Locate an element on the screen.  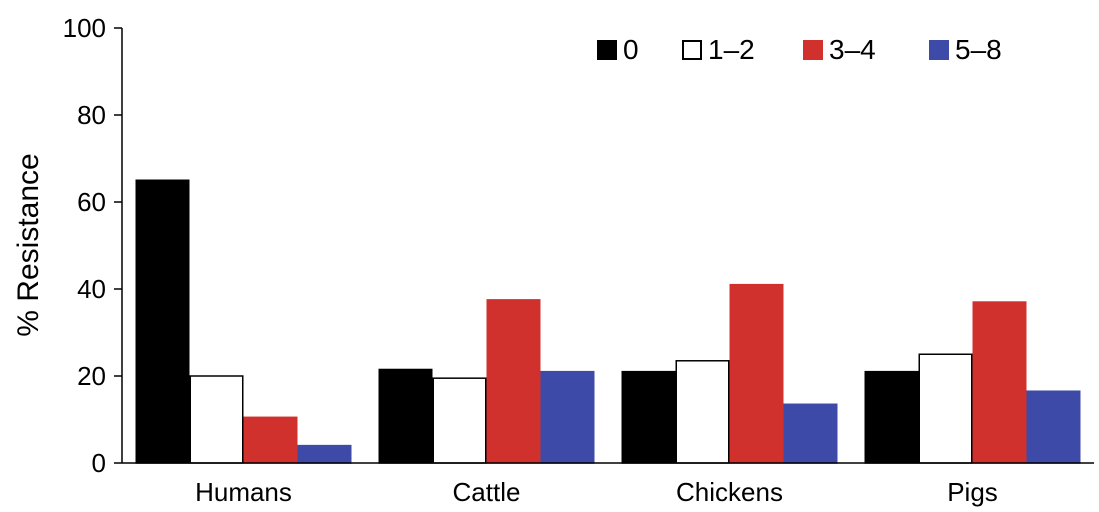
y-tick-label: 60 is located at coordinates (91, 202).